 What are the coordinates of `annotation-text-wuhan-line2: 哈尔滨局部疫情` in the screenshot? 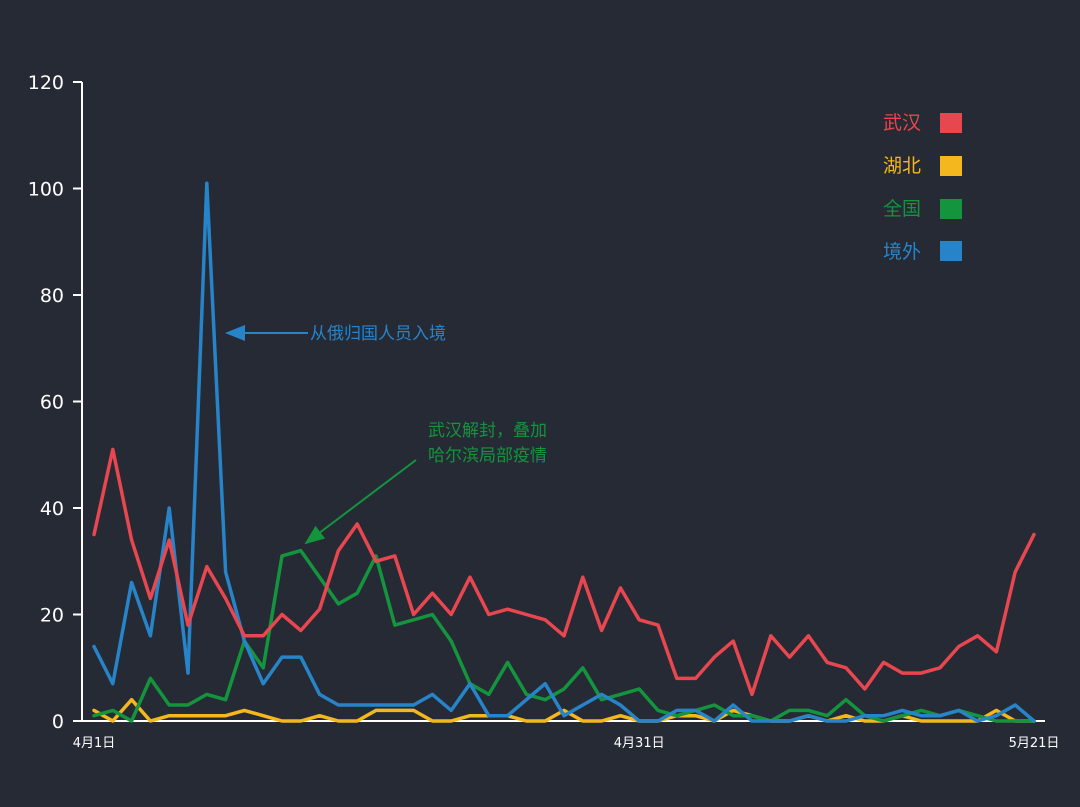 It's located at (487, 456).